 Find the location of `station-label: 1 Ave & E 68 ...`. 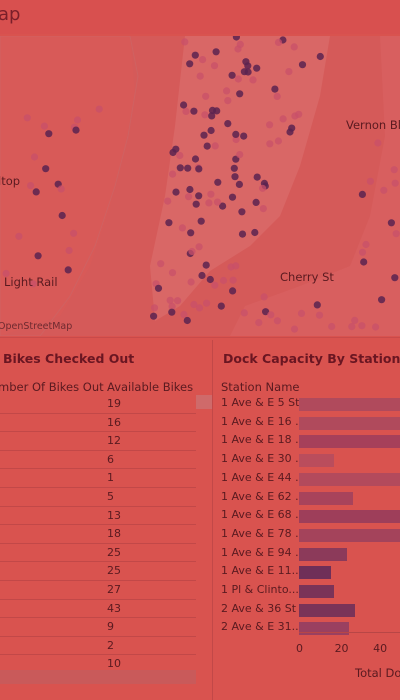

station-label: 1 Ave & E 68 ... is located at coordinates (263, 515).